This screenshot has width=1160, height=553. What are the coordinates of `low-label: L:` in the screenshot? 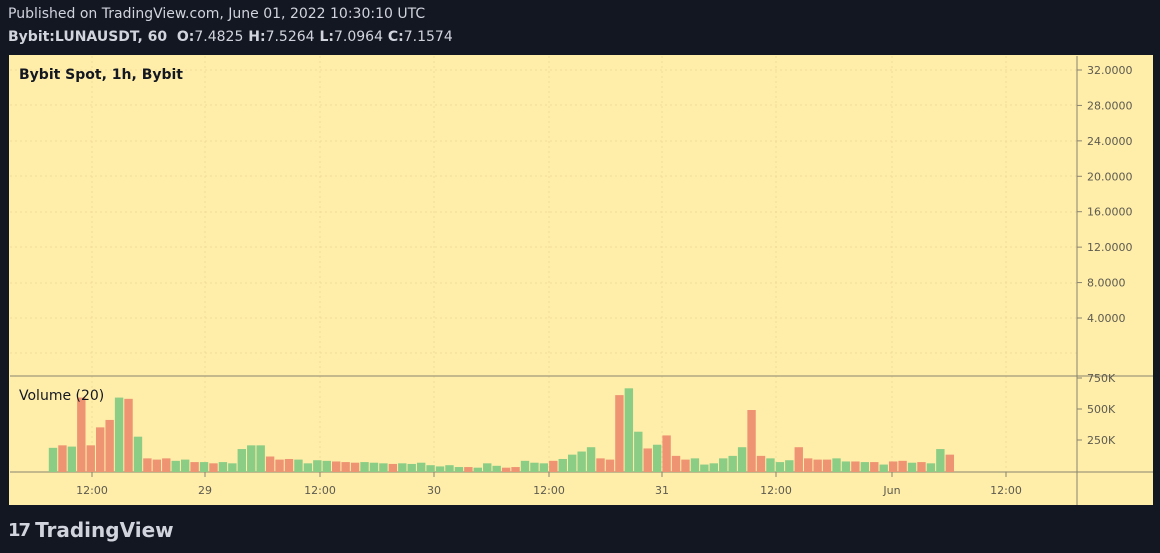 It's located at (326, 37).